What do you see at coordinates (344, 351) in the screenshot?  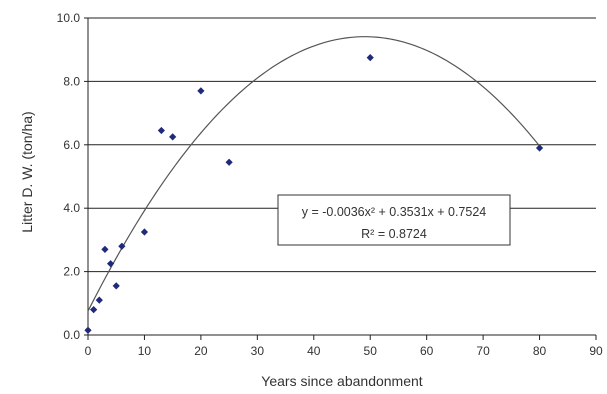 I see `x-tick-labels: 0 10 20 30 40 50 60 70 80 90` at bounding box center [344, 351].